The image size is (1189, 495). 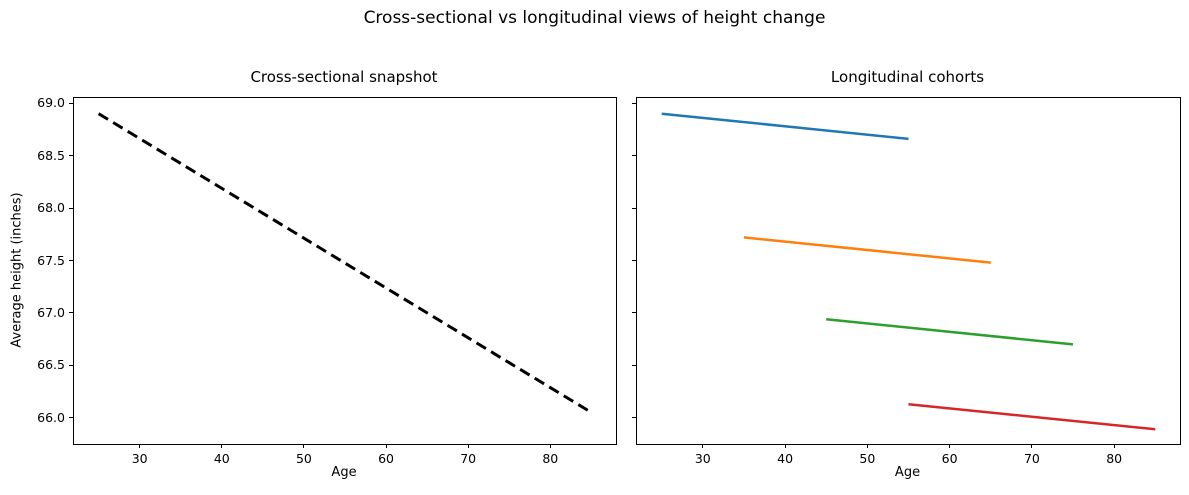 What do you see at coordinates (907, 472) in the screenshot?
I see `right-x-axis-label: Age` at bounding box center [907, 472].